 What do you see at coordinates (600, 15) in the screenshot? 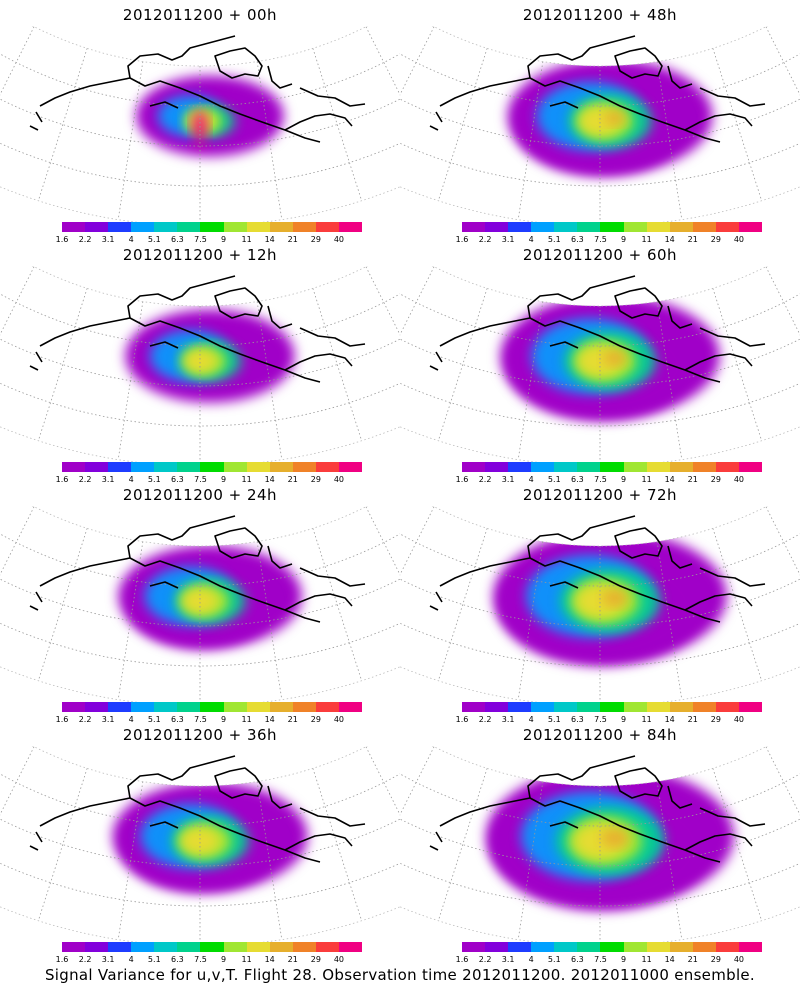
I see `panel-title: 2012011200 + 48h` at bounding box center [600, 15].